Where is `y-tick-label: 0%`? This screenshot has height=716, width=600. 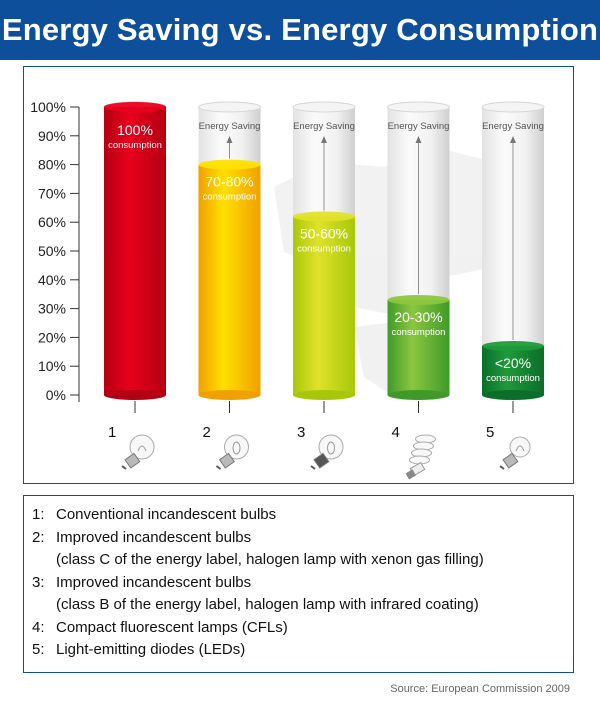
y-tick-label: 0% is located at coordinates (56, 395).